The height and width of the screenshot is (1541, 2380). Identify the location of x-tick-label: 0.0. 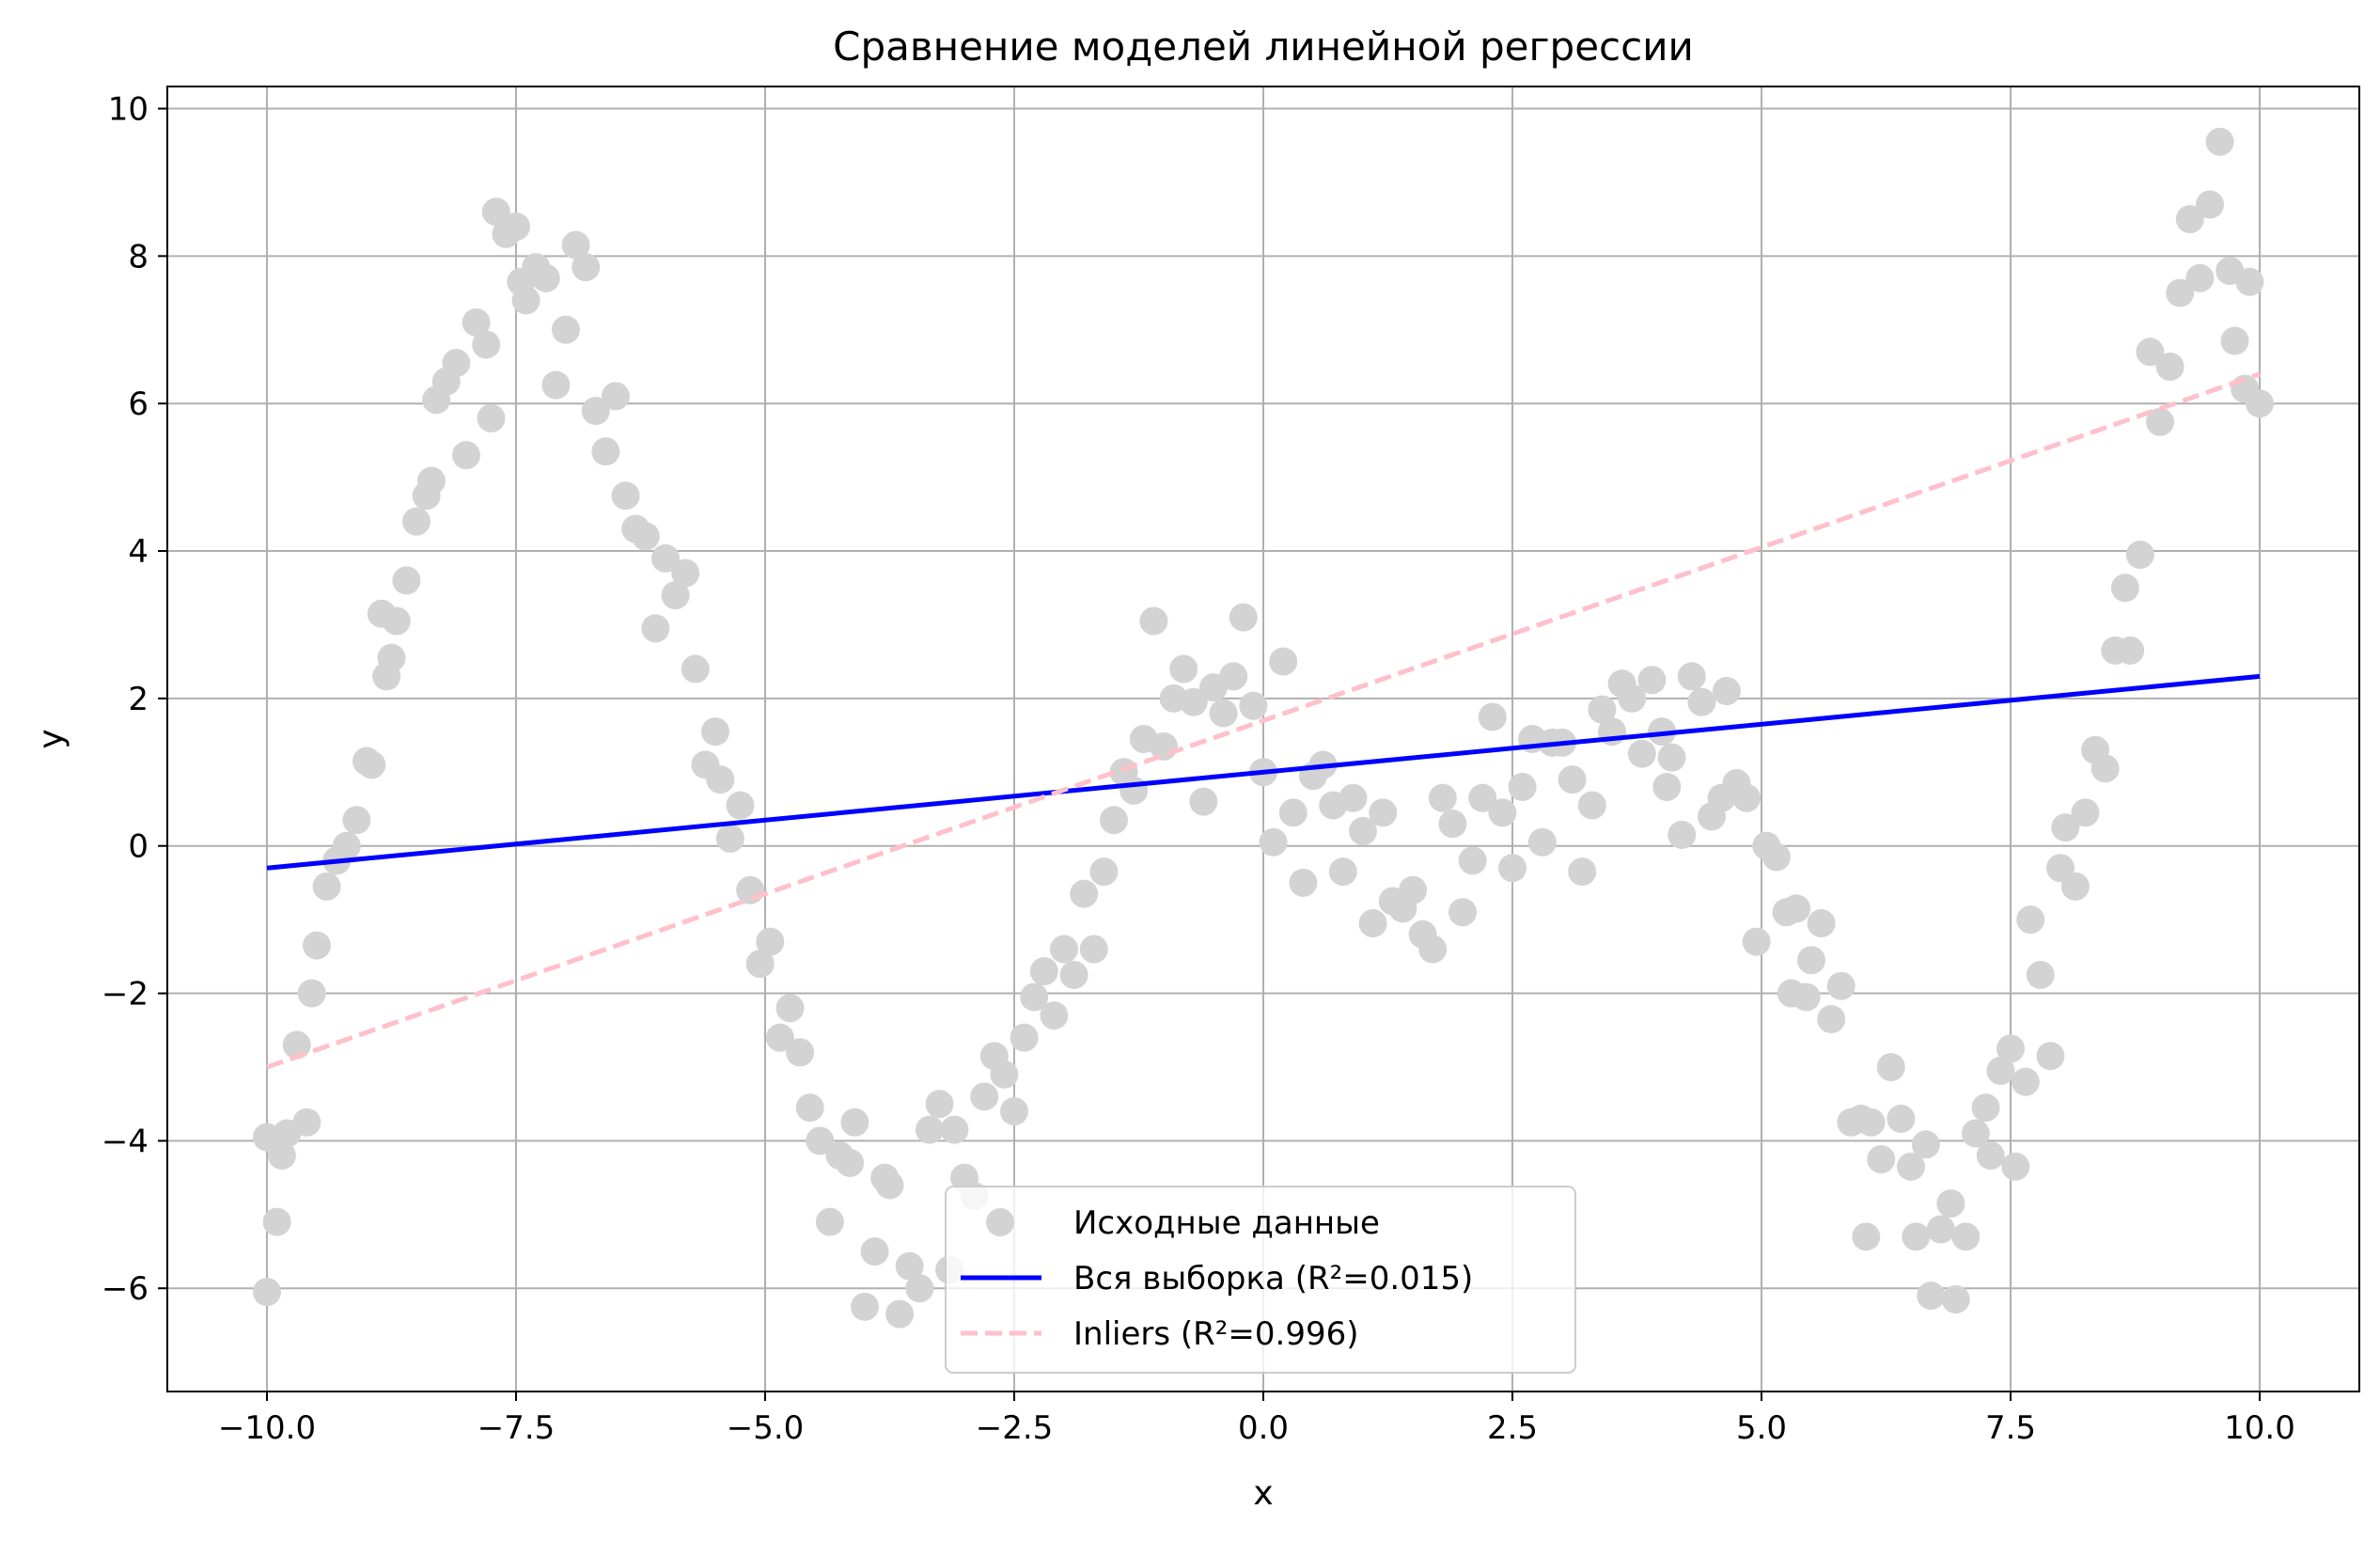
(1263, 1428).